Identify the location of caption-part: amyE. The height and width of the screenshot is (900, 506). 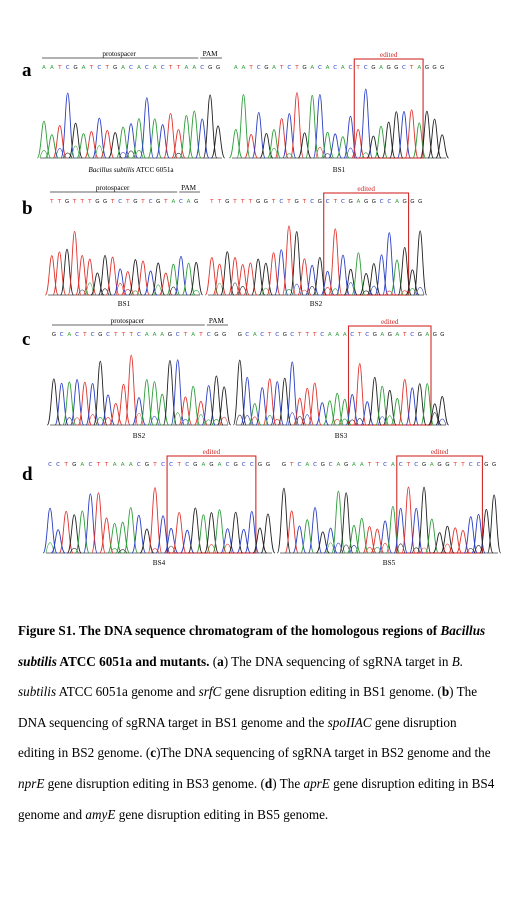
(100, 814).